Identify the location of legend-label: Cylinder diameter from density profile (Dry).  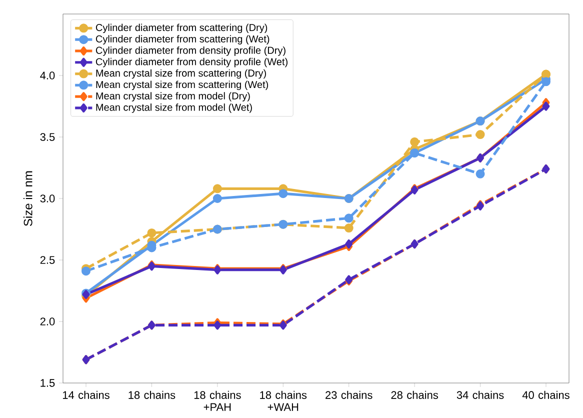
(191, 51).